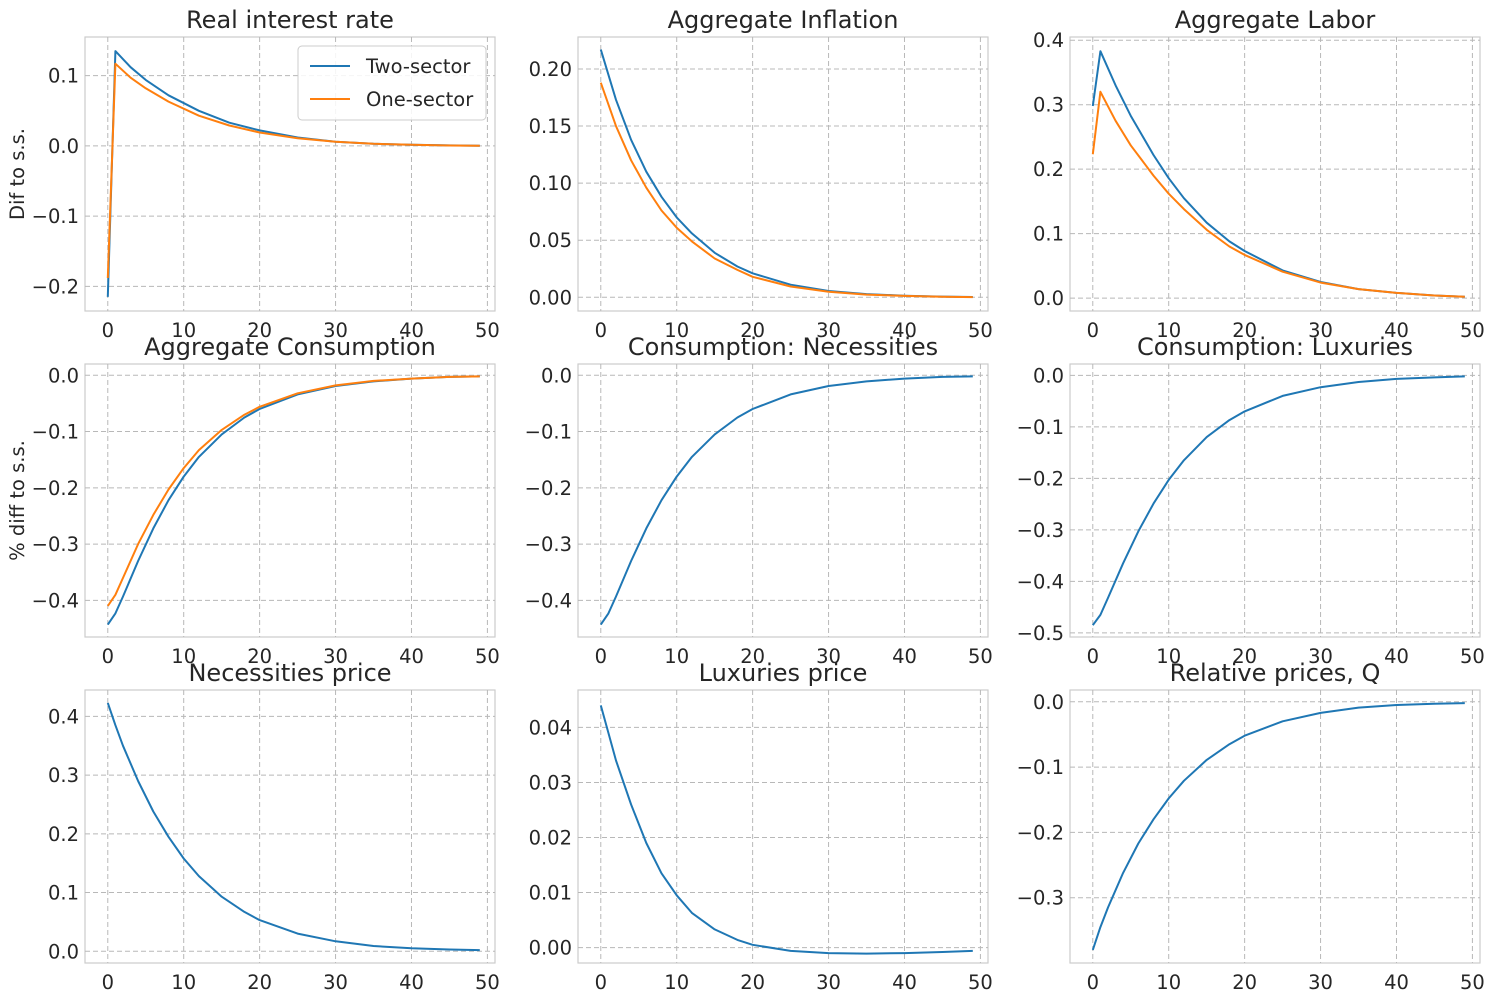 The width and height of the screenshot is (1490, 996). What do you see at coordinates (783, 20) in the screenshot?
I see `panel-title: Aggregate Inflation` at bounding box center [783, 20].